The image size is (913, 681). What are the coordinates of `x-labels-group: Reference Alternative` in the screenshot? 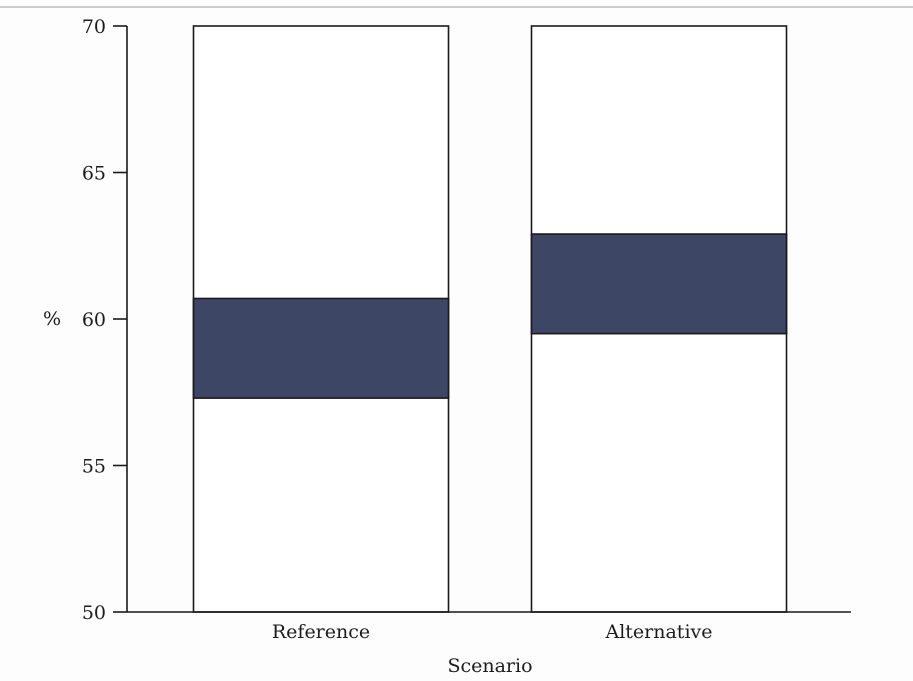 It's located at (492, 632).